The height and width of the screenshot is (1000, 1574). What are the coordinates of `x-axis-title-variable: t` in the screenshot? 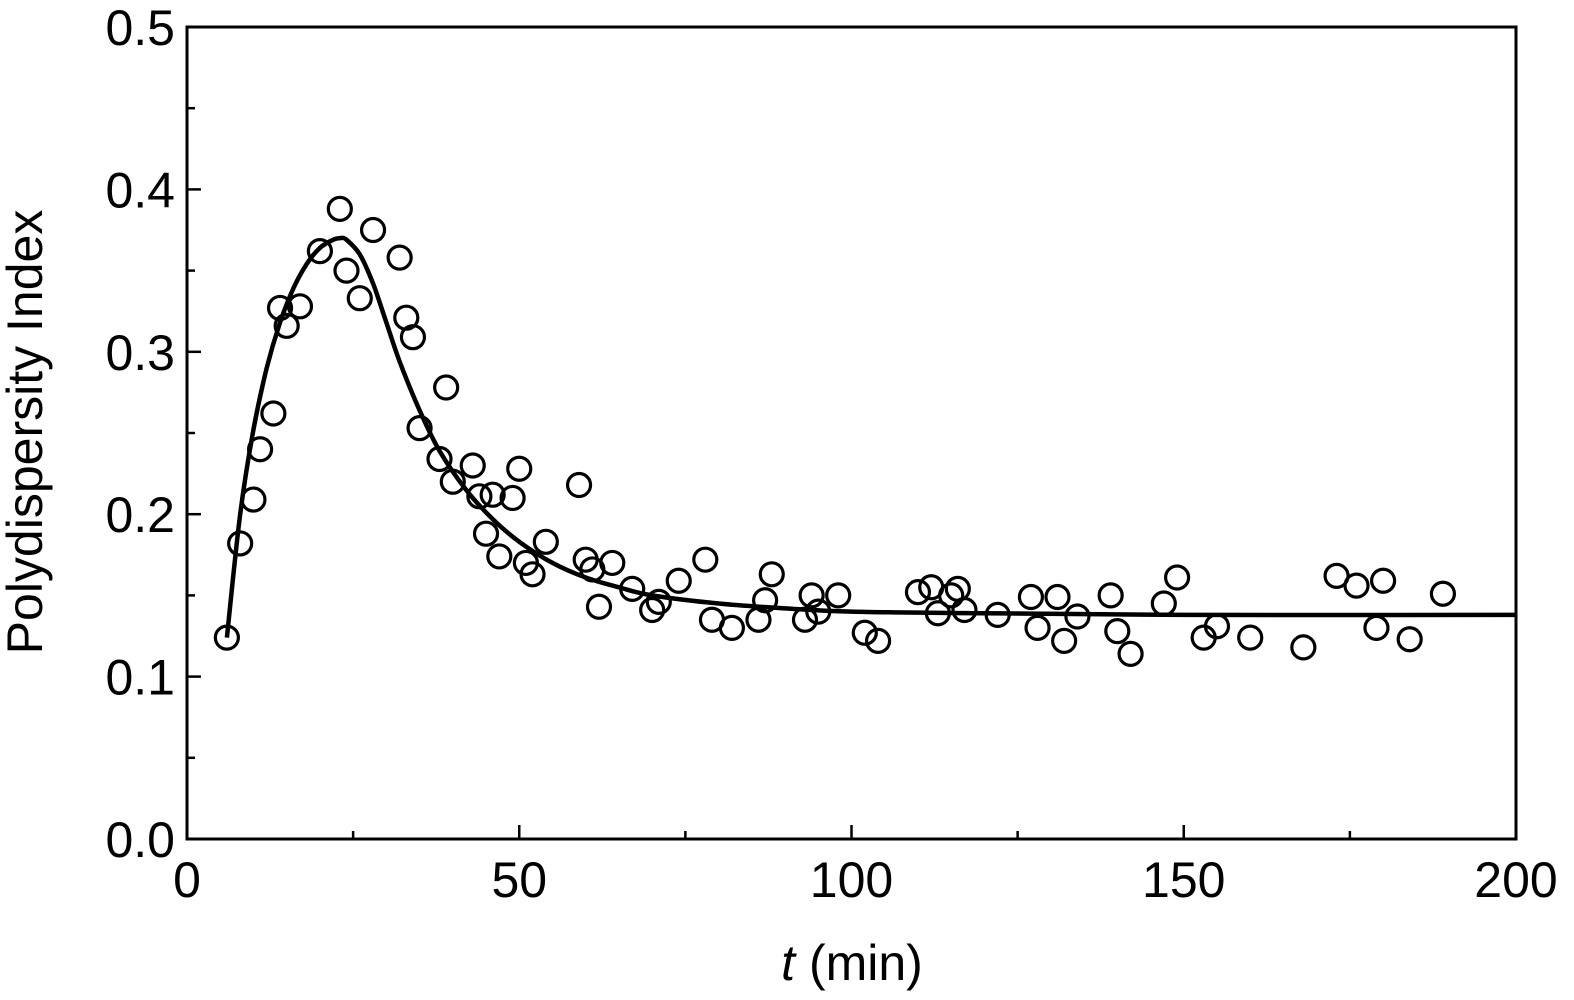 It's located at (789, 963).